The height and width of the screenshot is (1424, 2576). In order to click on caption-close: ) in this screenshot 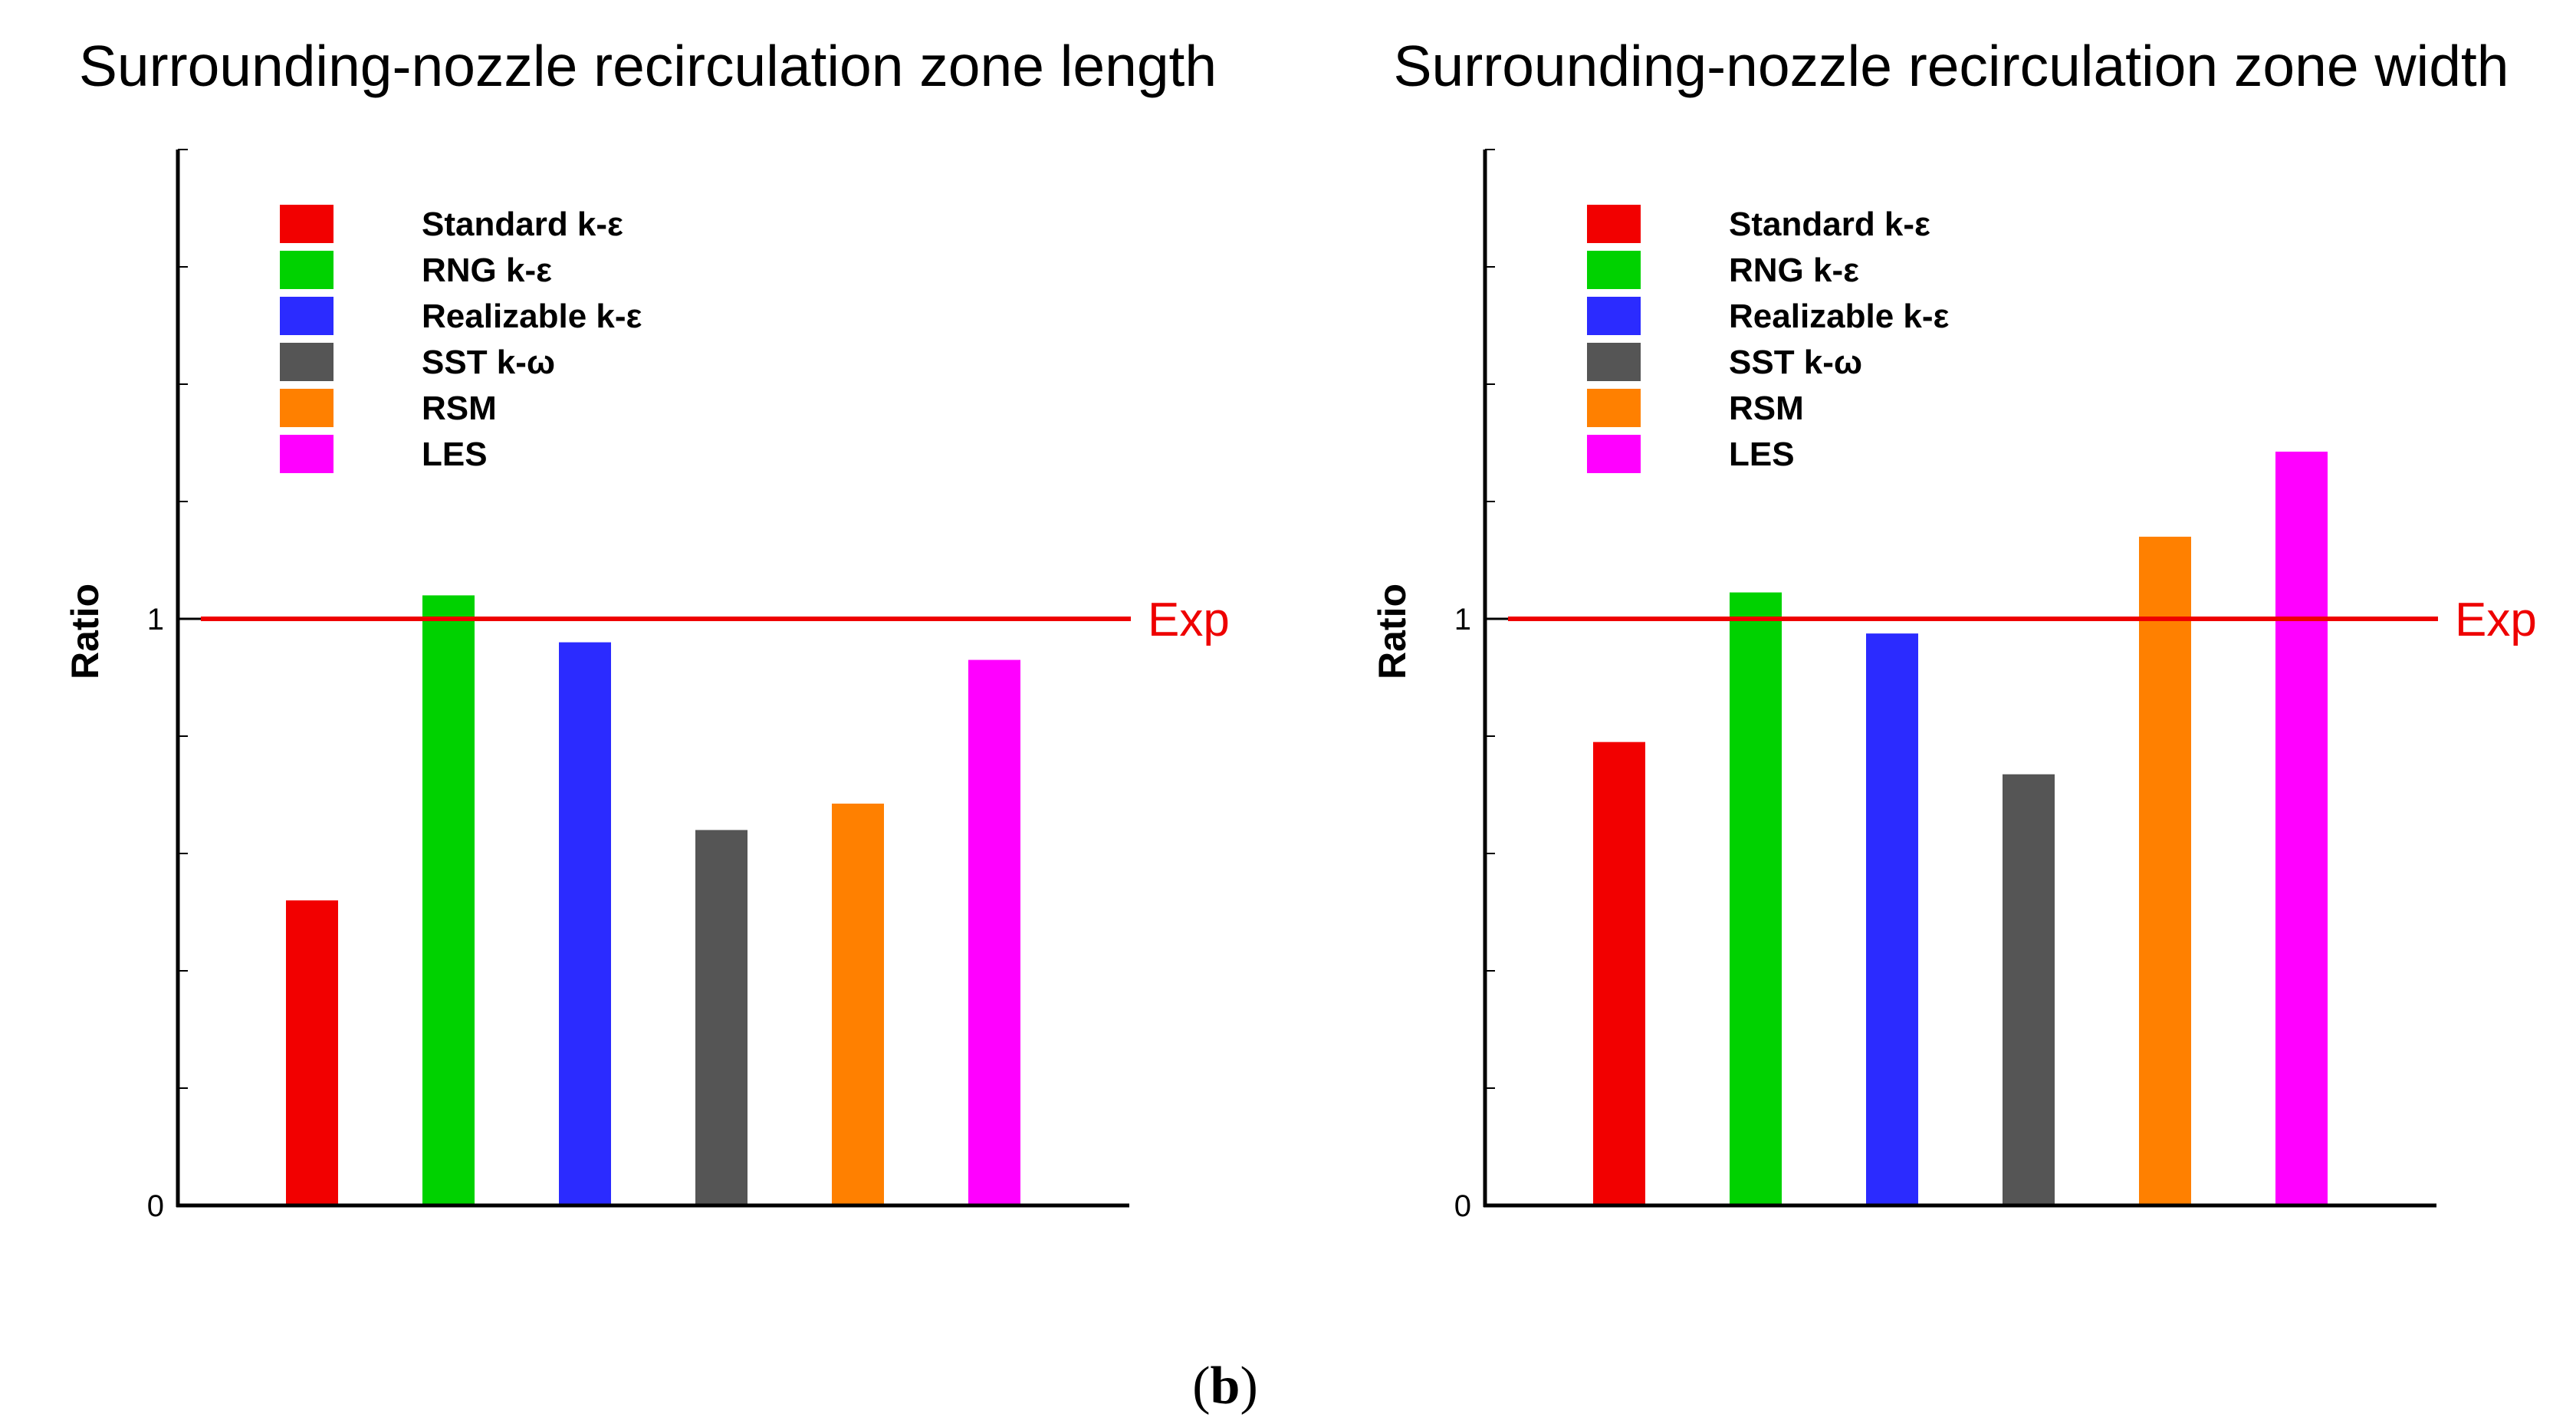, I will do `click(1248, 1386)`.